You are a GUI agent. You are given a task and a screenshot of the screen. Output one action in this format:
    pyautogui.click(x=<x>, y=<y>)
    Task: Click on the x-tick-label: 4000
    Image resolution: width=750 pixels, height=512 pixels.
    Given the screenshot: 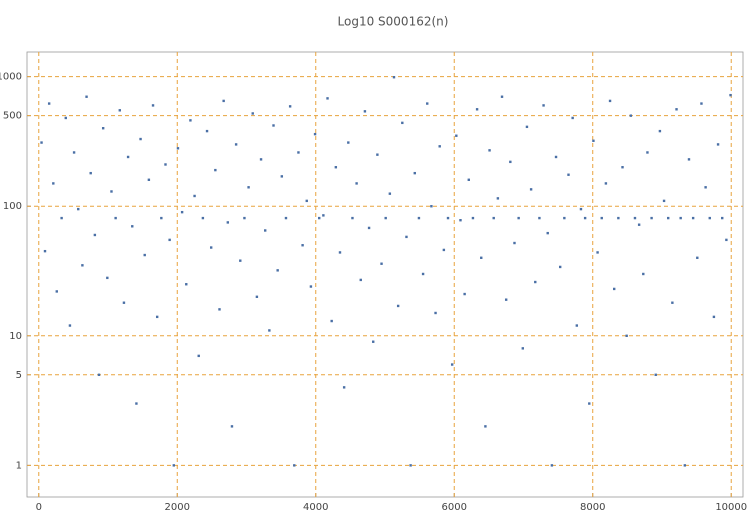 What is the action you would take?
    pyautogui.click(x=315, y=507)
    